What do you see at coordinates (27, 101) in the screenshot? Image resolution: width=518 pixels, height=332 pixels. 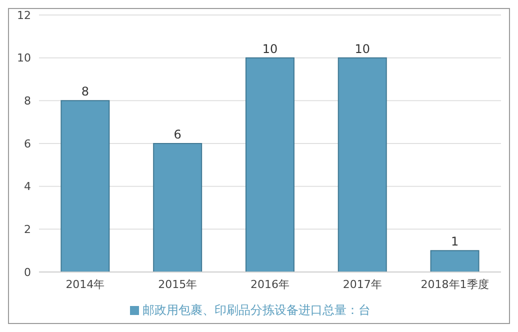 I see `y-tick-label: 8` at bounding box center [27, 101].